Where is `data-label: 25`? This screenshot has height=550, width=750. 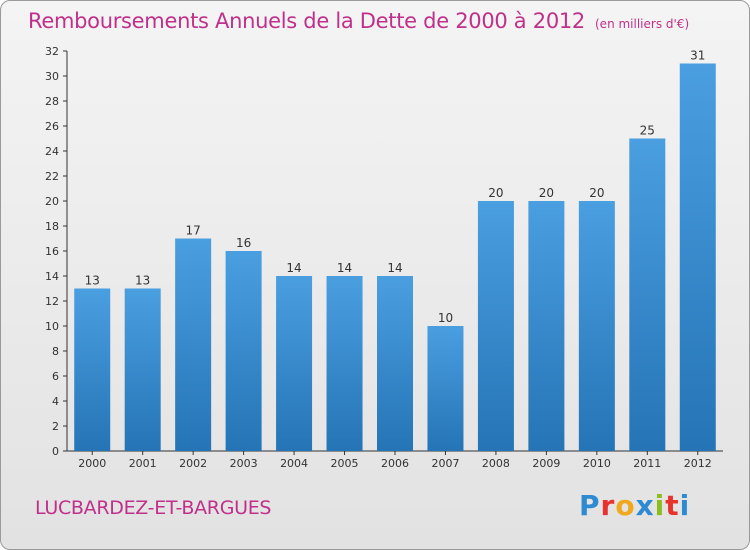
data-label: 25 is located at coordinates (647, 131).